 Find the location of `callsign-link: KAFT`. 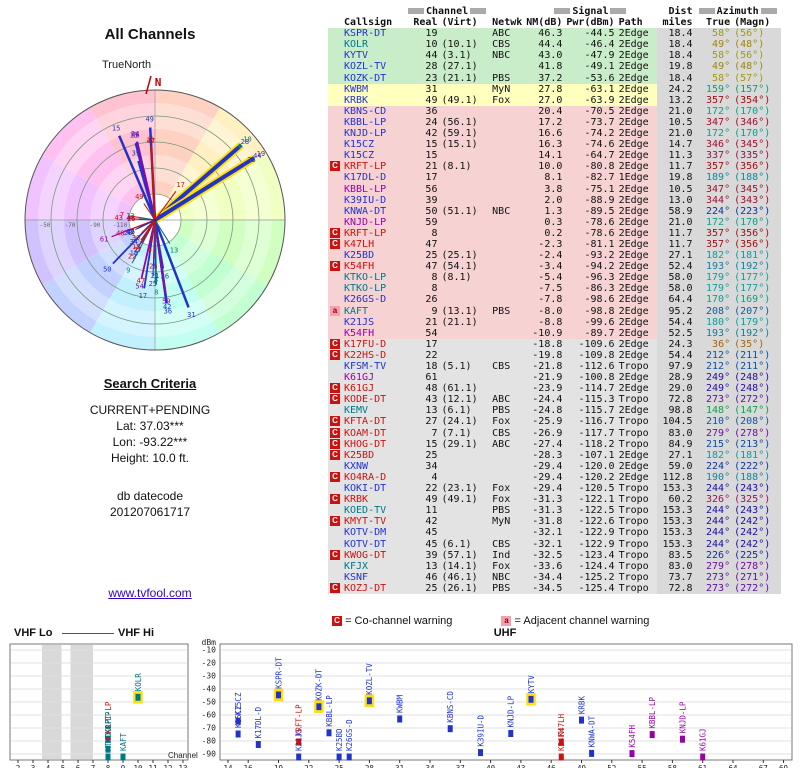

callsign-link: KAFT is located at coordinates (373, 311).